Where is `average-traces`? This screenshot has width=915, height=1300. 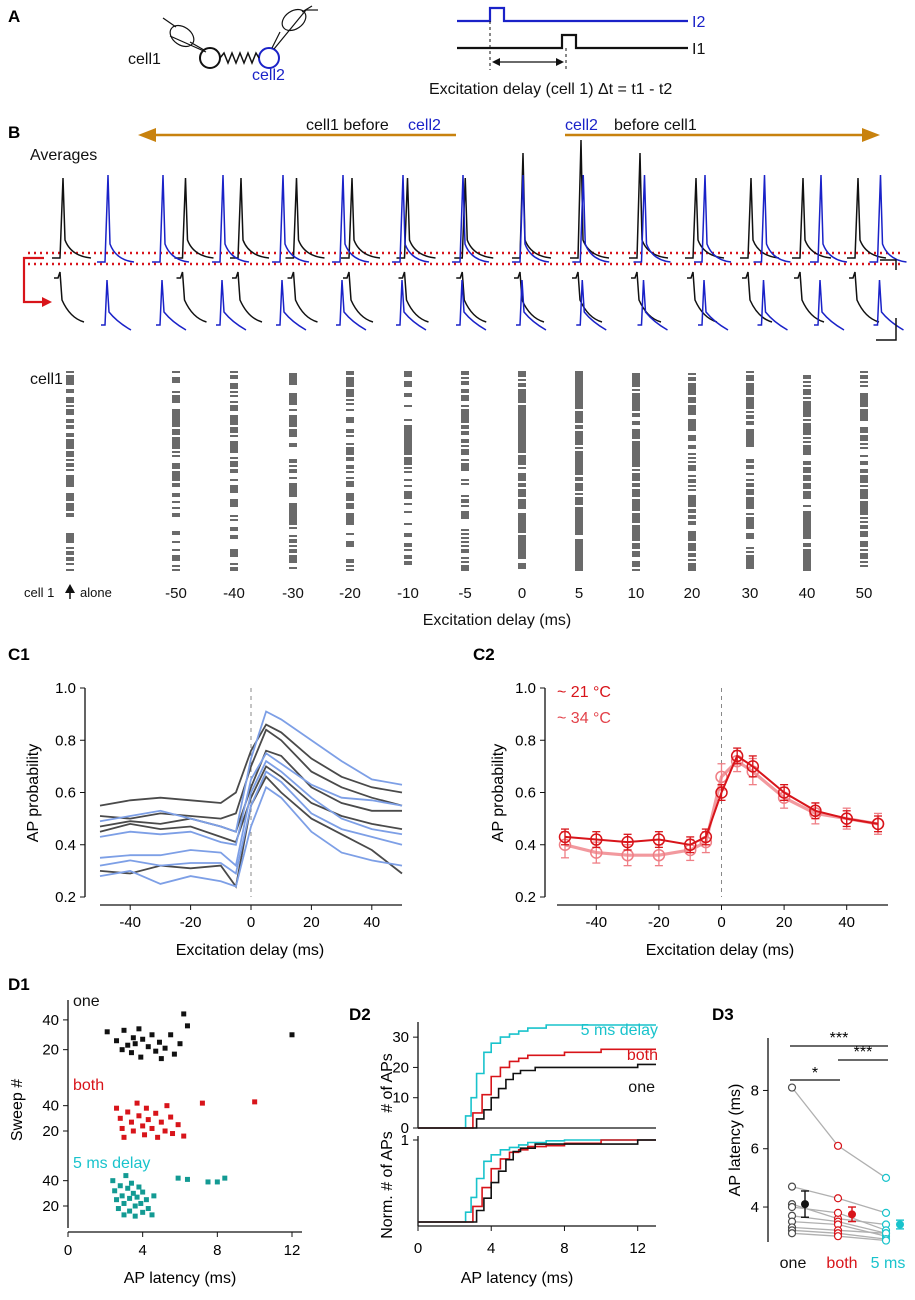
average-traces is located at coordinates (479, 201).